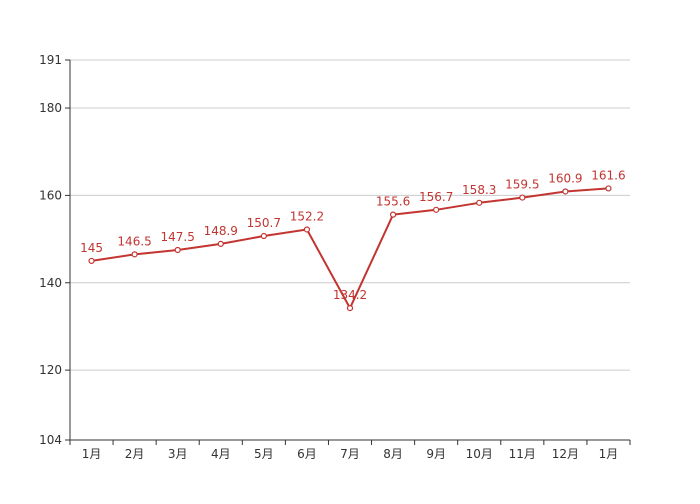  Describe the element at coordinates (393, 454) in the screenshot. I see `x-tick-label: 8月` at that location.